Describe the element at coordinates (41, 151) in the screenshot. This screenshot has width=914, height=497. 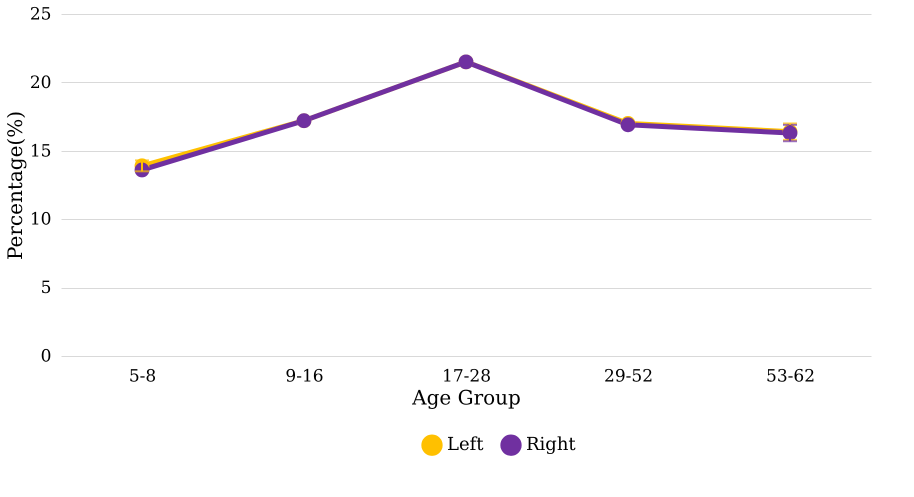
I see `y-tick-label: 15` at that location.